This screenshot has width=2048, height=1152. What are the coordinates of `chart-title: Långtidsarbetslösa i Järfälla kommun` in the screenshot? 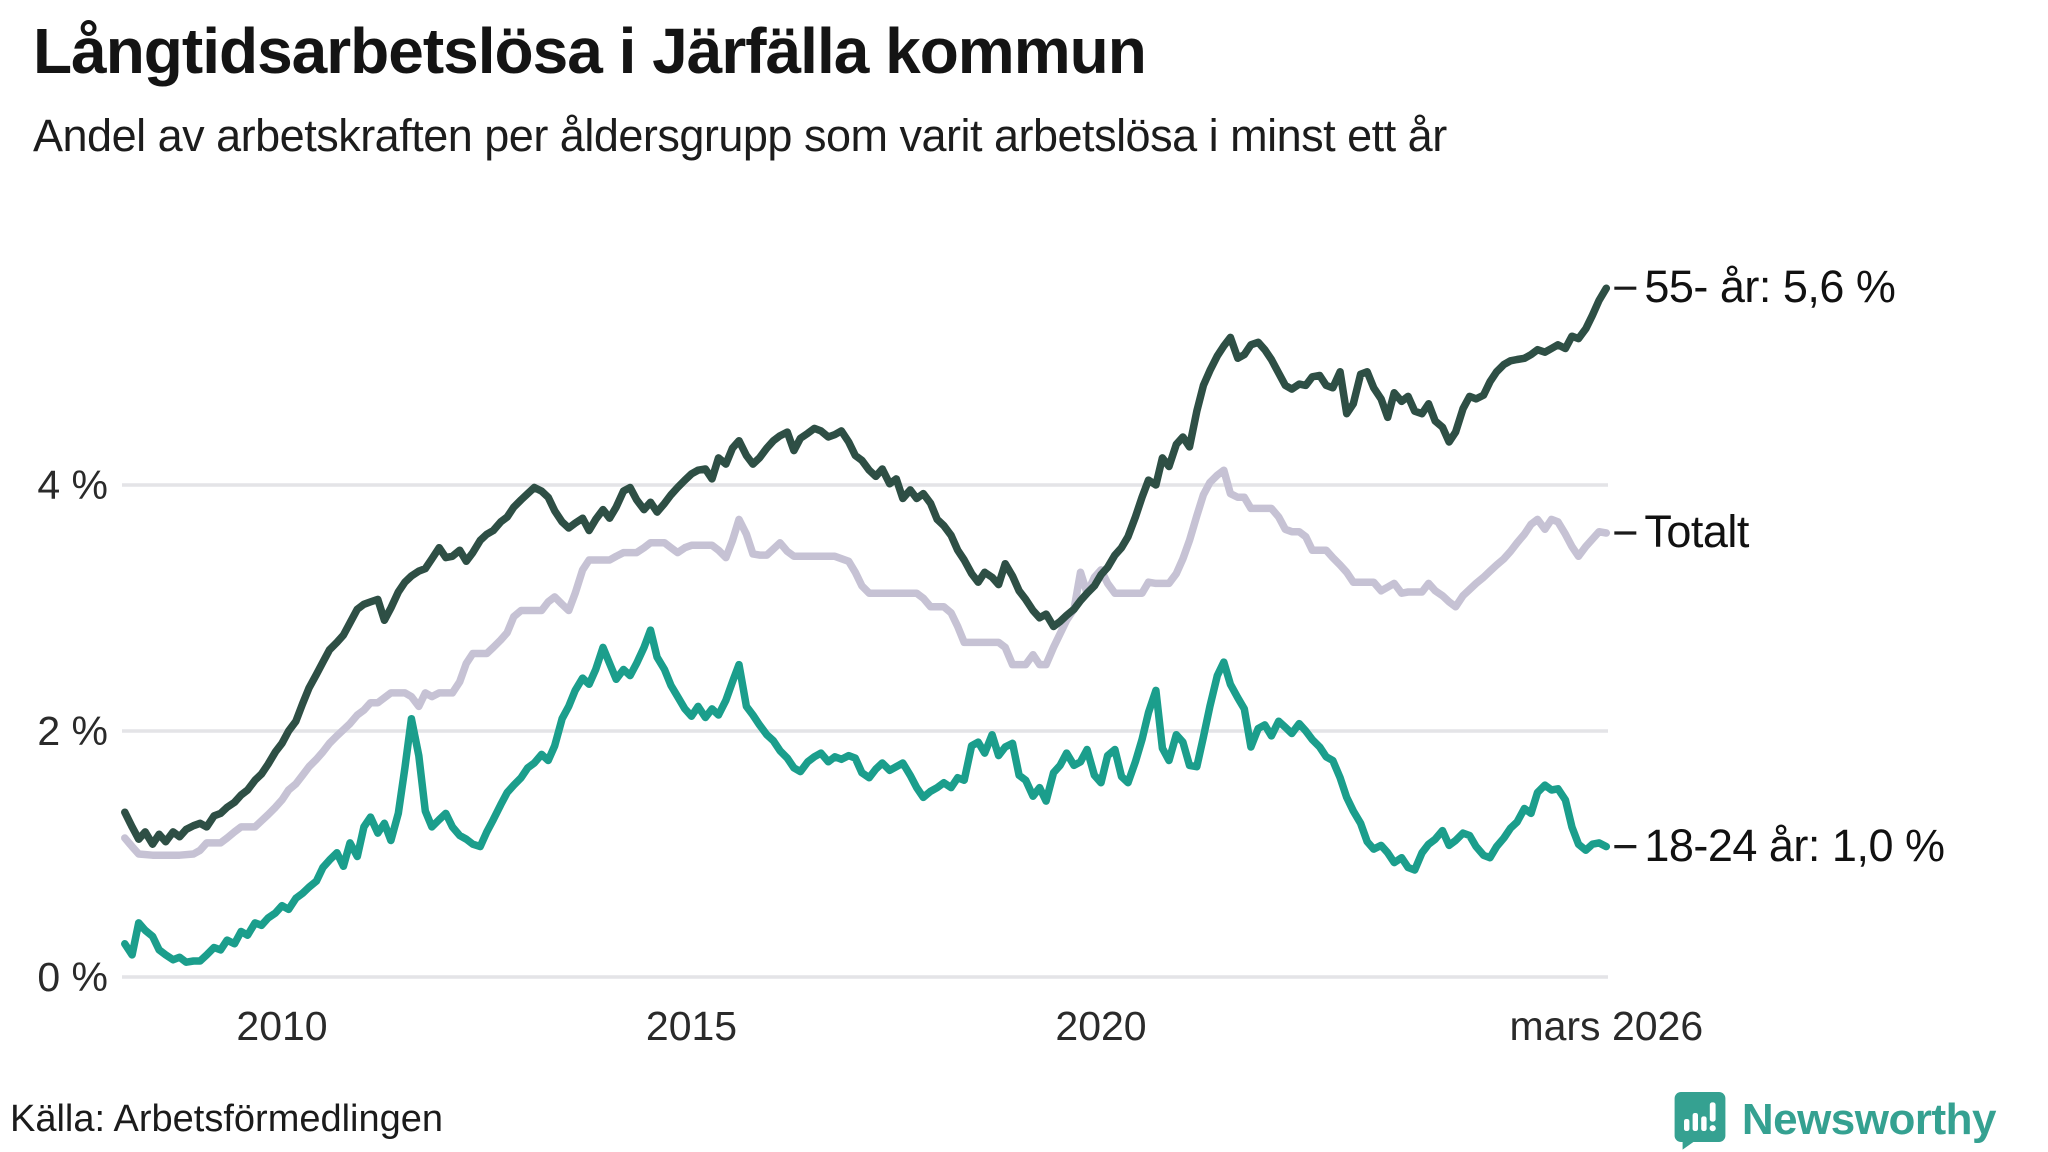 It's located at (590, 51).